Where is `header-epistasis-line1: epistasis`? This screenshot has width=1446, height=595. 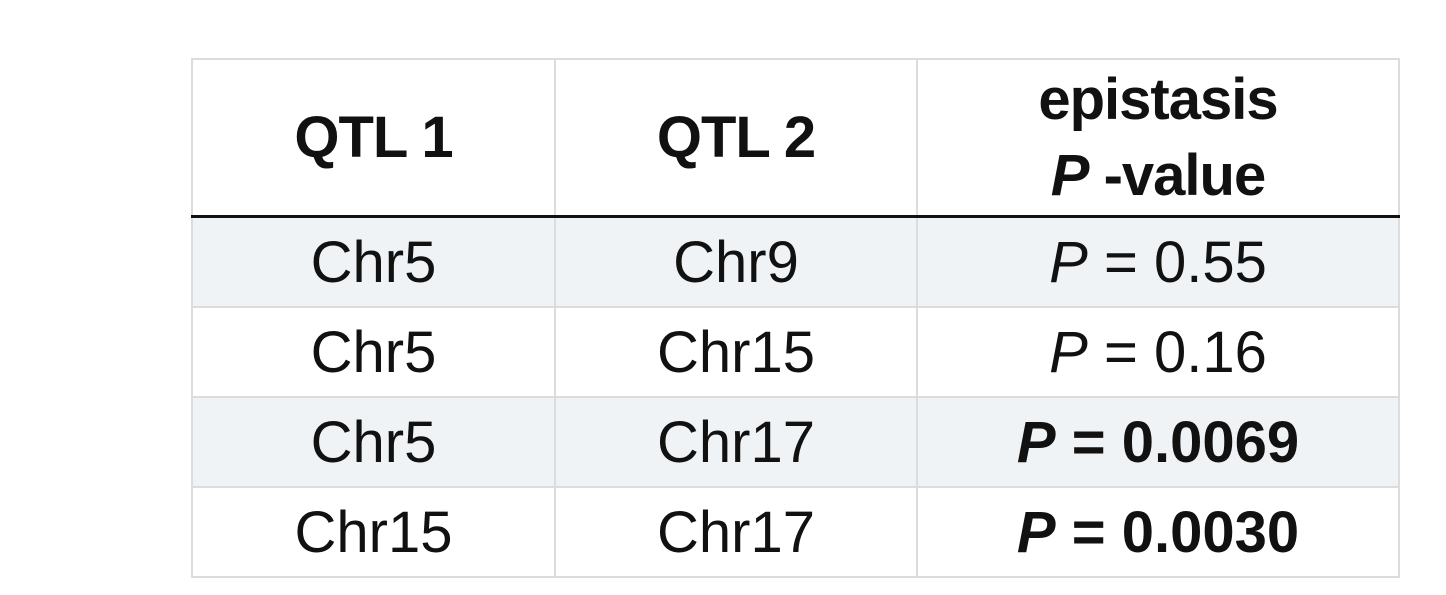
header-epistasis-line1: epistasis is located at coordinates (1158, 100).